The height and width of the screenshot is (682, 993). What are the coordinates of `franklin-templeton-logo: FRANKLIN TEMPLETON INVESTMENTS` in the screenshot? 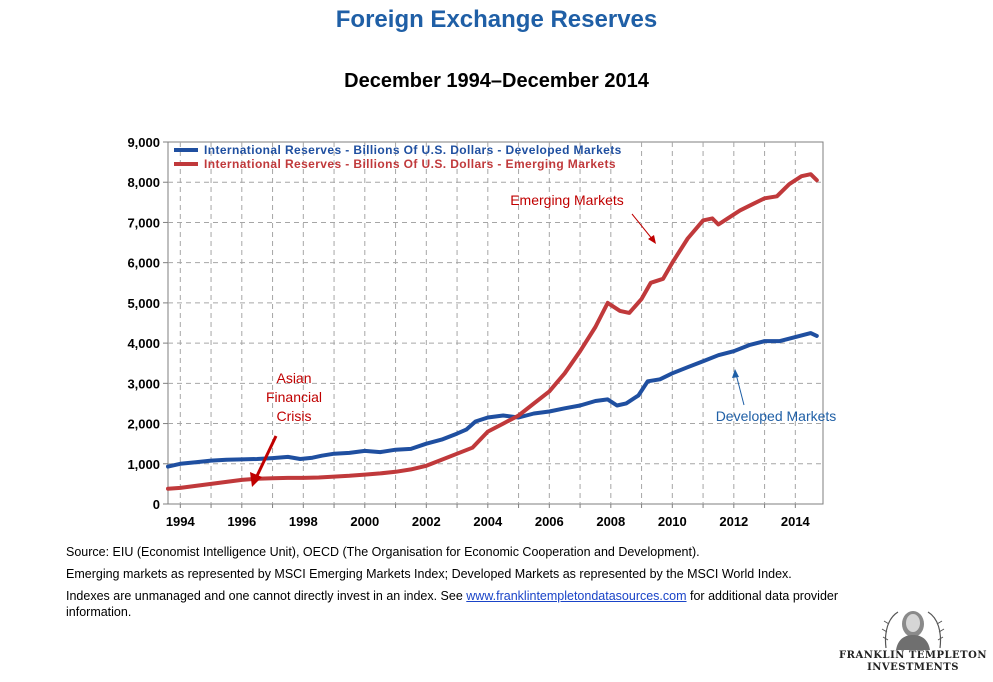 It's located at (913, 641).